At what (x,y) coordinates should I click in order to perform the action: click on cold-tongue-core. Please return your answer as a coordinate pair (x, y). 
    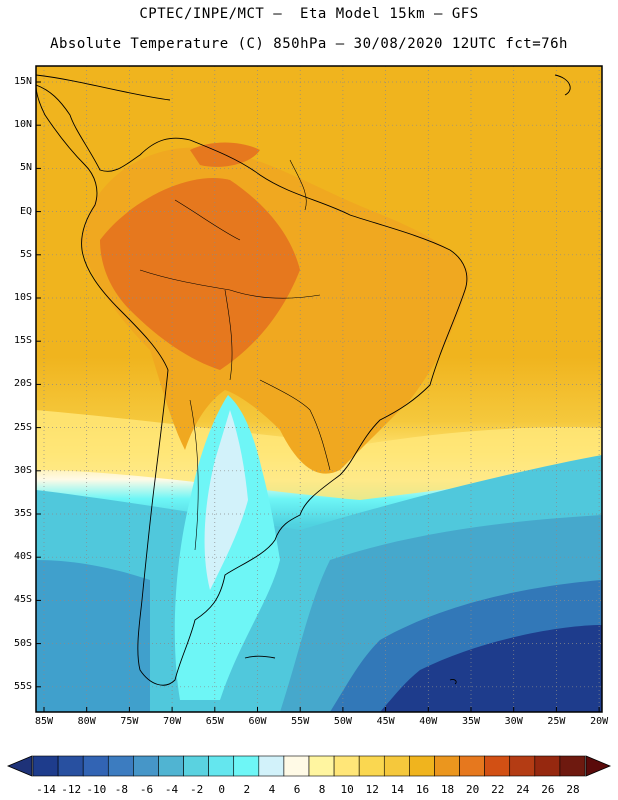
    Looking at the image, I should click on (226, 500).